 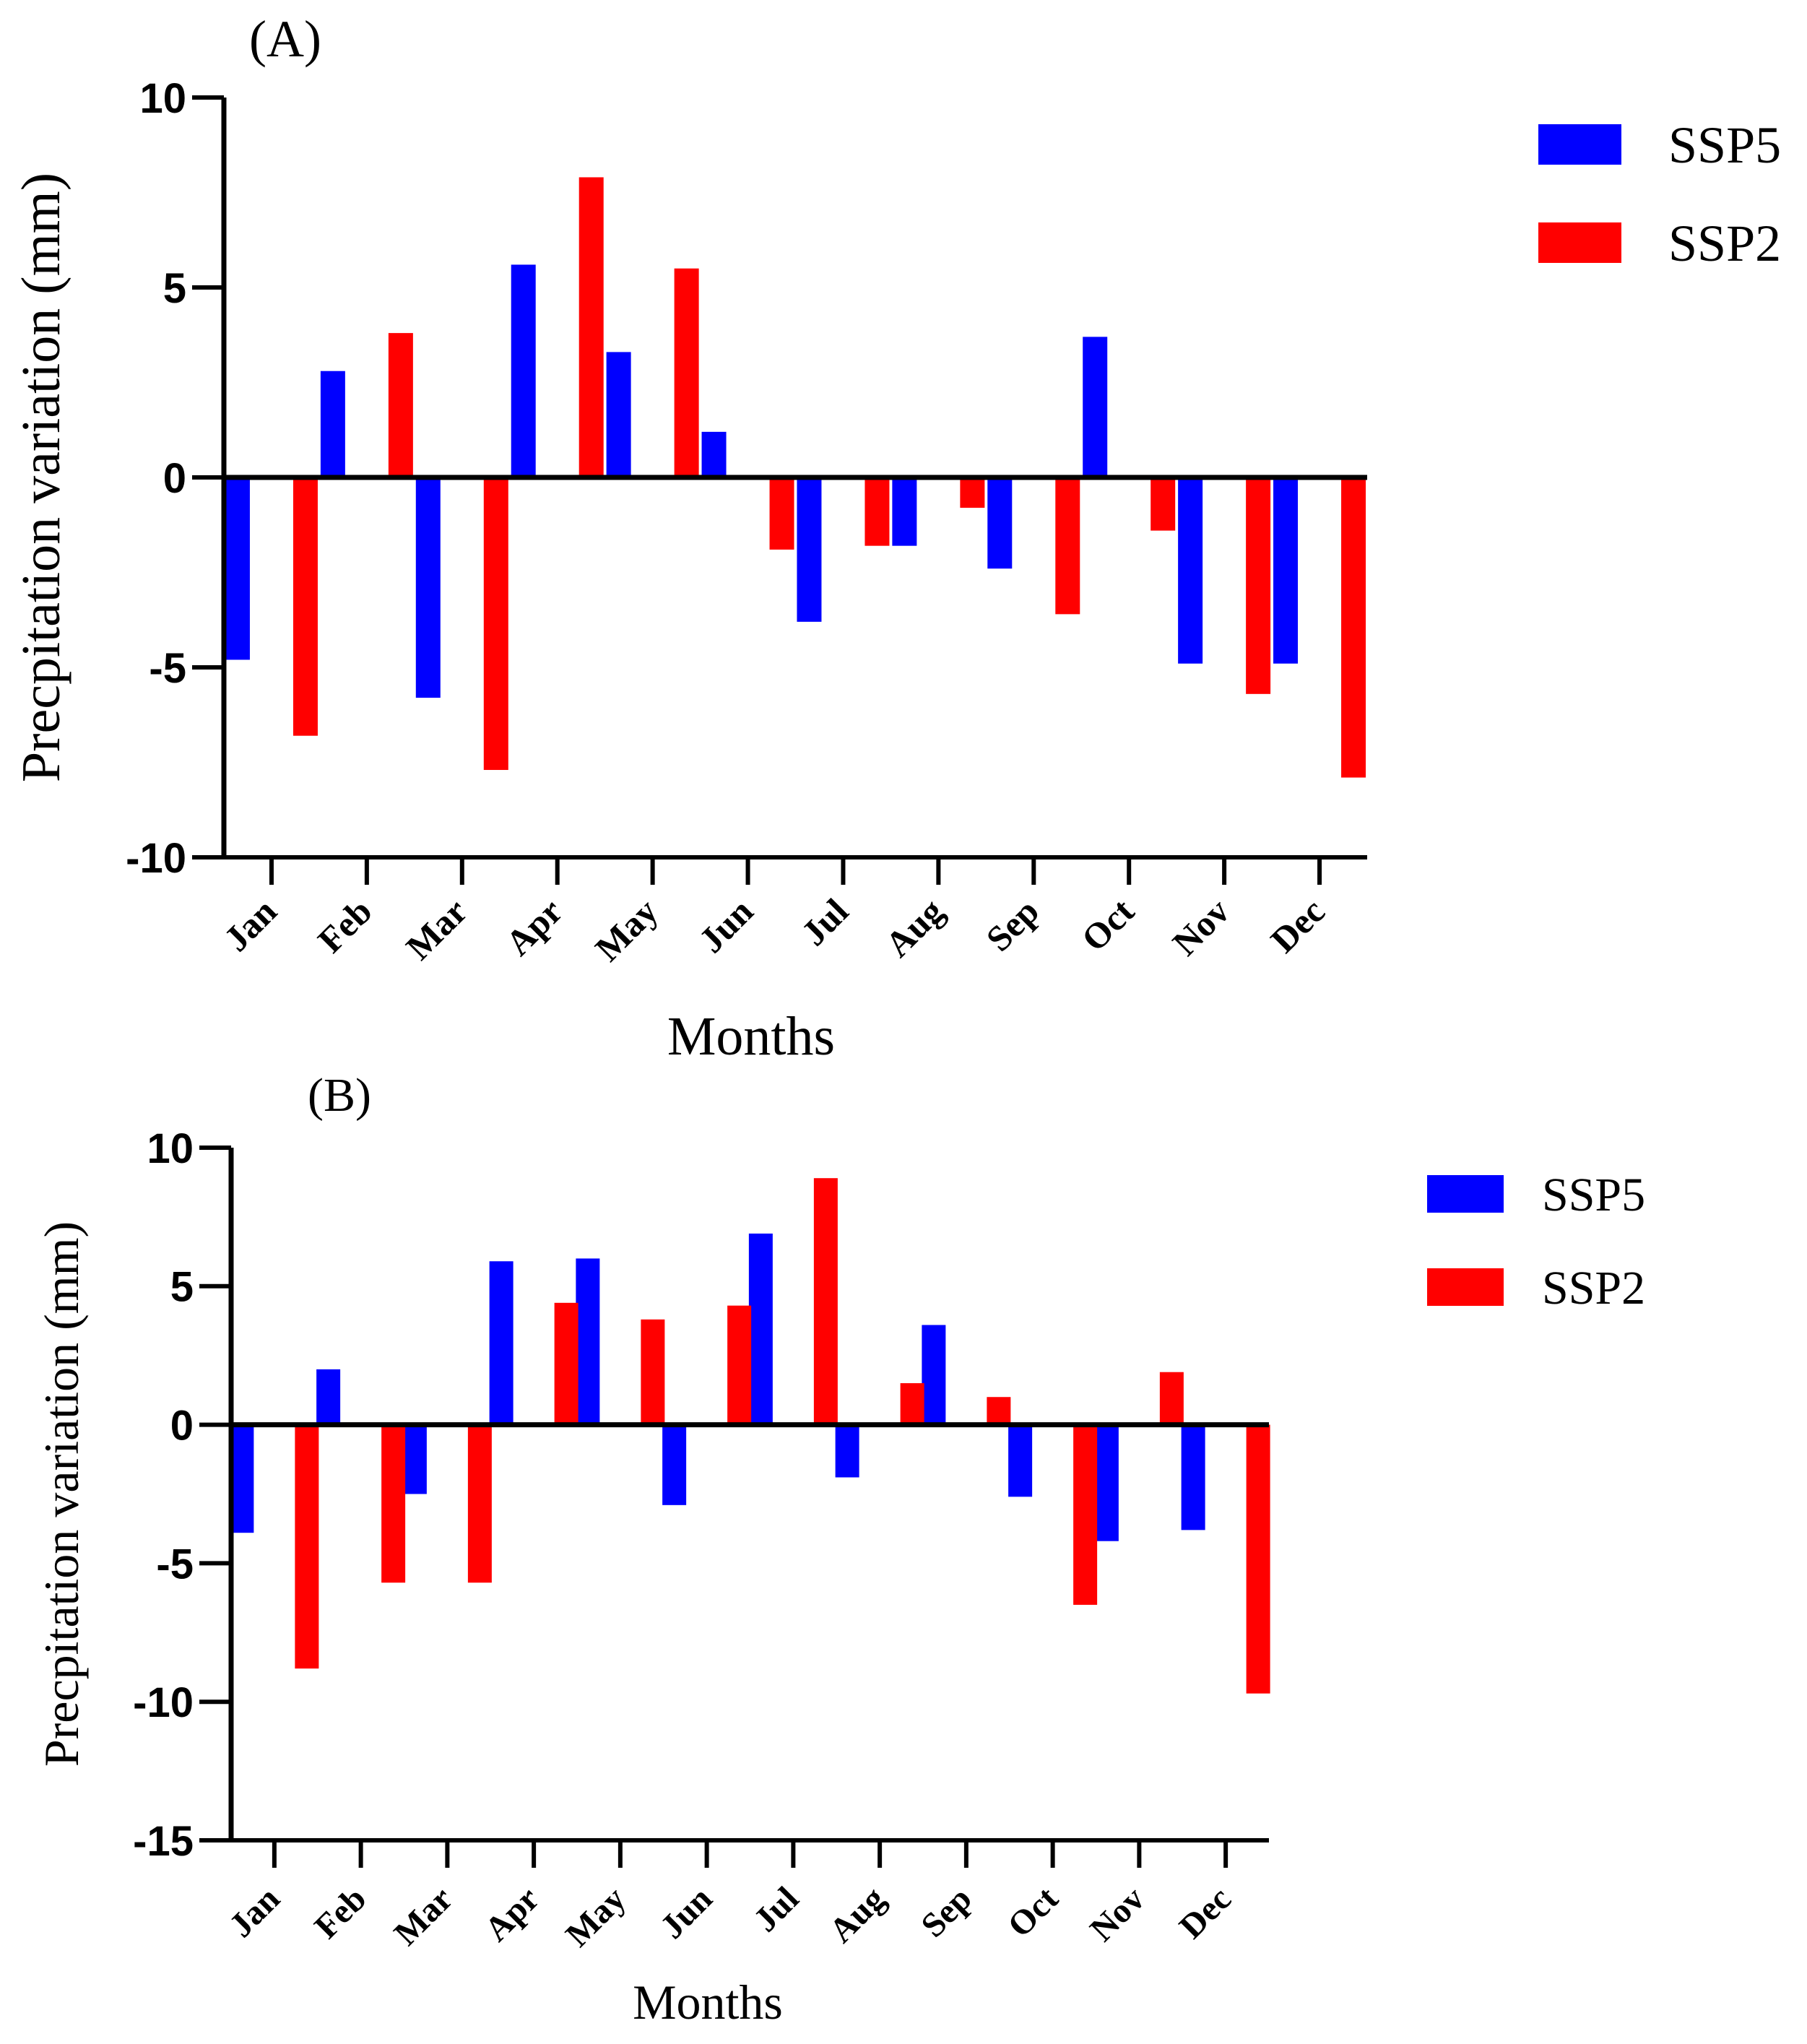 I want to click on chart-b-bar-ssp5-oct, so click(x=1020, y=1460).